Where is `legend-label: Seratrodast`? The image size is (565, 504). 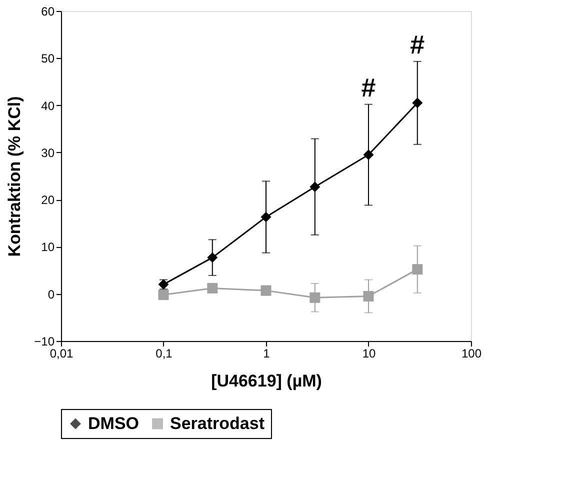 legend-label: Seratrodast is located at coordinates (217, 423).